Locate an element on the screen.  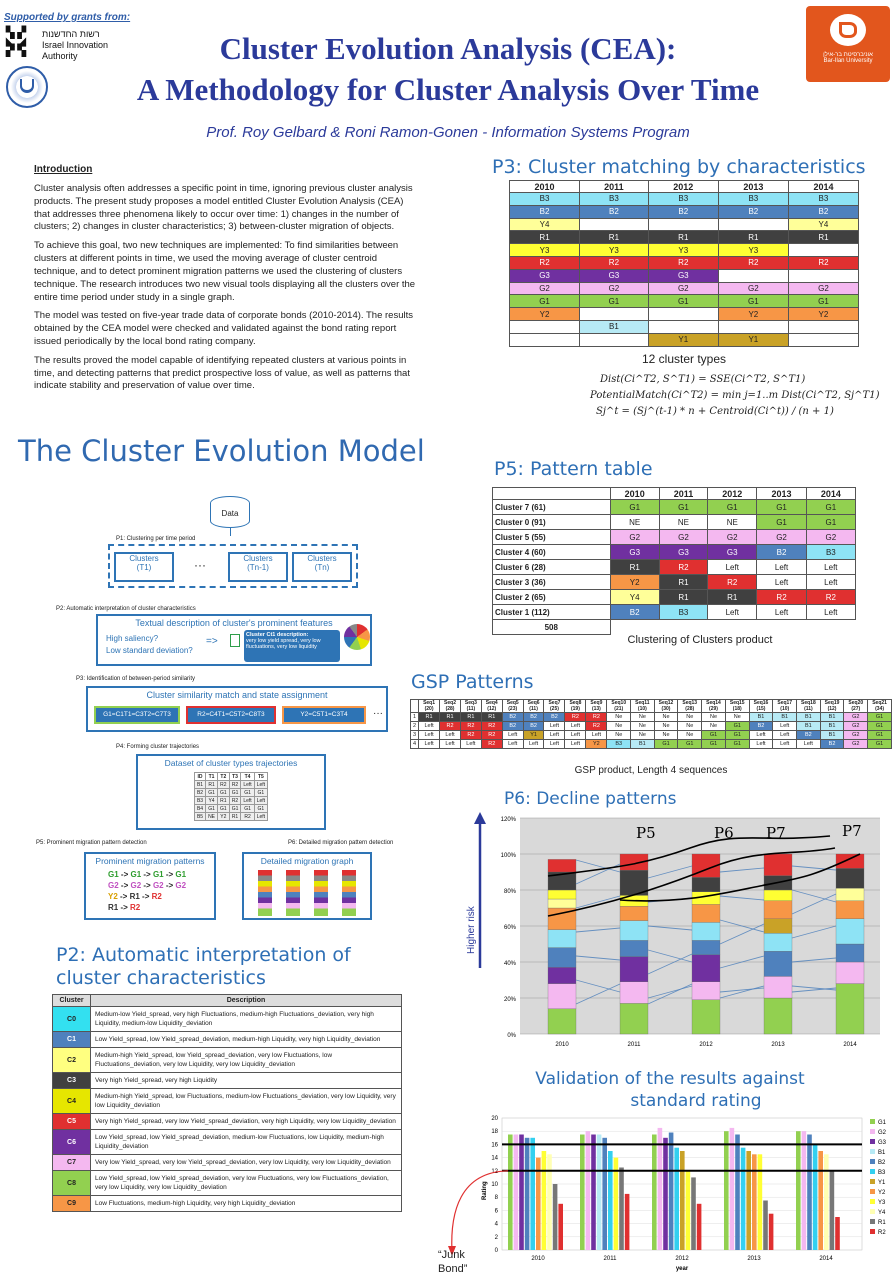
seq-header-cell: Seq3 (11) is located at coordinates (471, 706).